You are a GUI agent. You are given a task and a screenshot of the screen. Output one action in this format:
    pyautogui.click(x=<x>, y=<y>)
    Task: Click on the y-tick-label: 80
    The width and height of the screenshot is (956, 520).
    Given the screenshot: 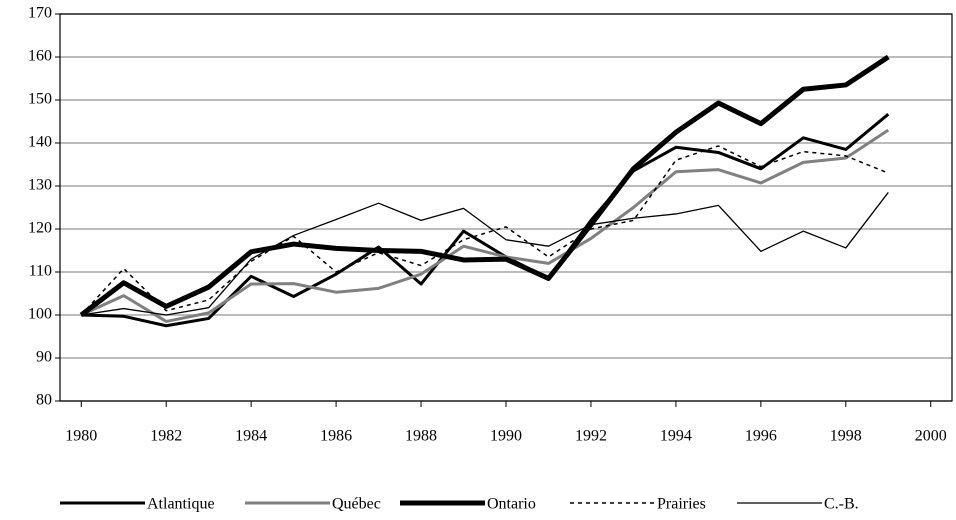 What is the action you would take?
    pyautogui.click(x=44, y=400)
    